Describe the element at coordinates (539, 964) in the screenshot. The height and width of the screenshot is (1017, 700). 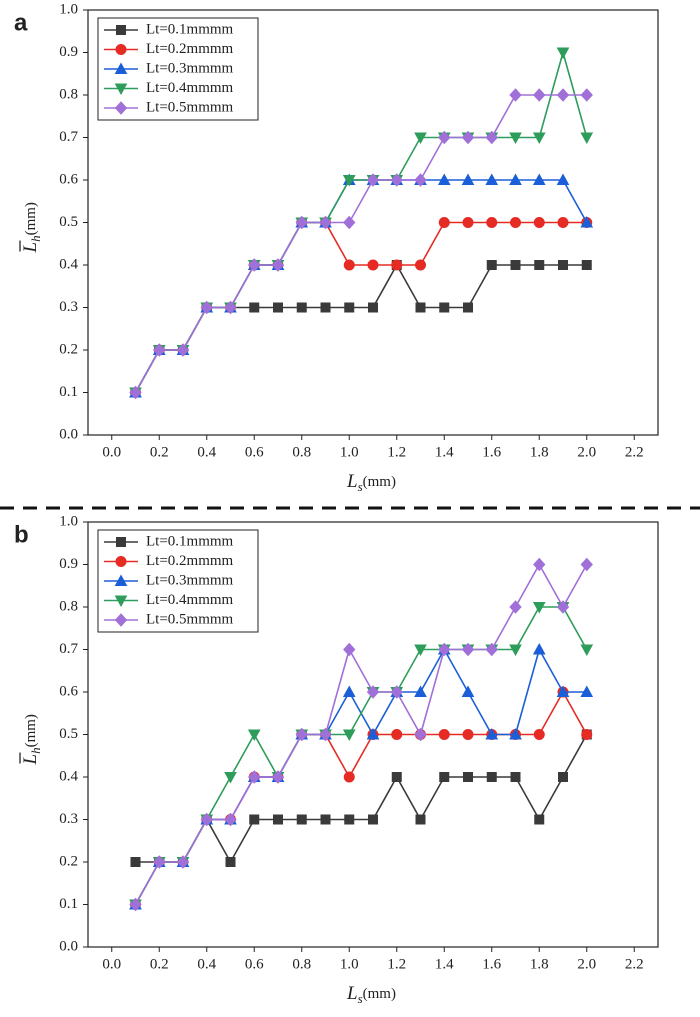
I see `x-tick-label: 1.8` at that location.